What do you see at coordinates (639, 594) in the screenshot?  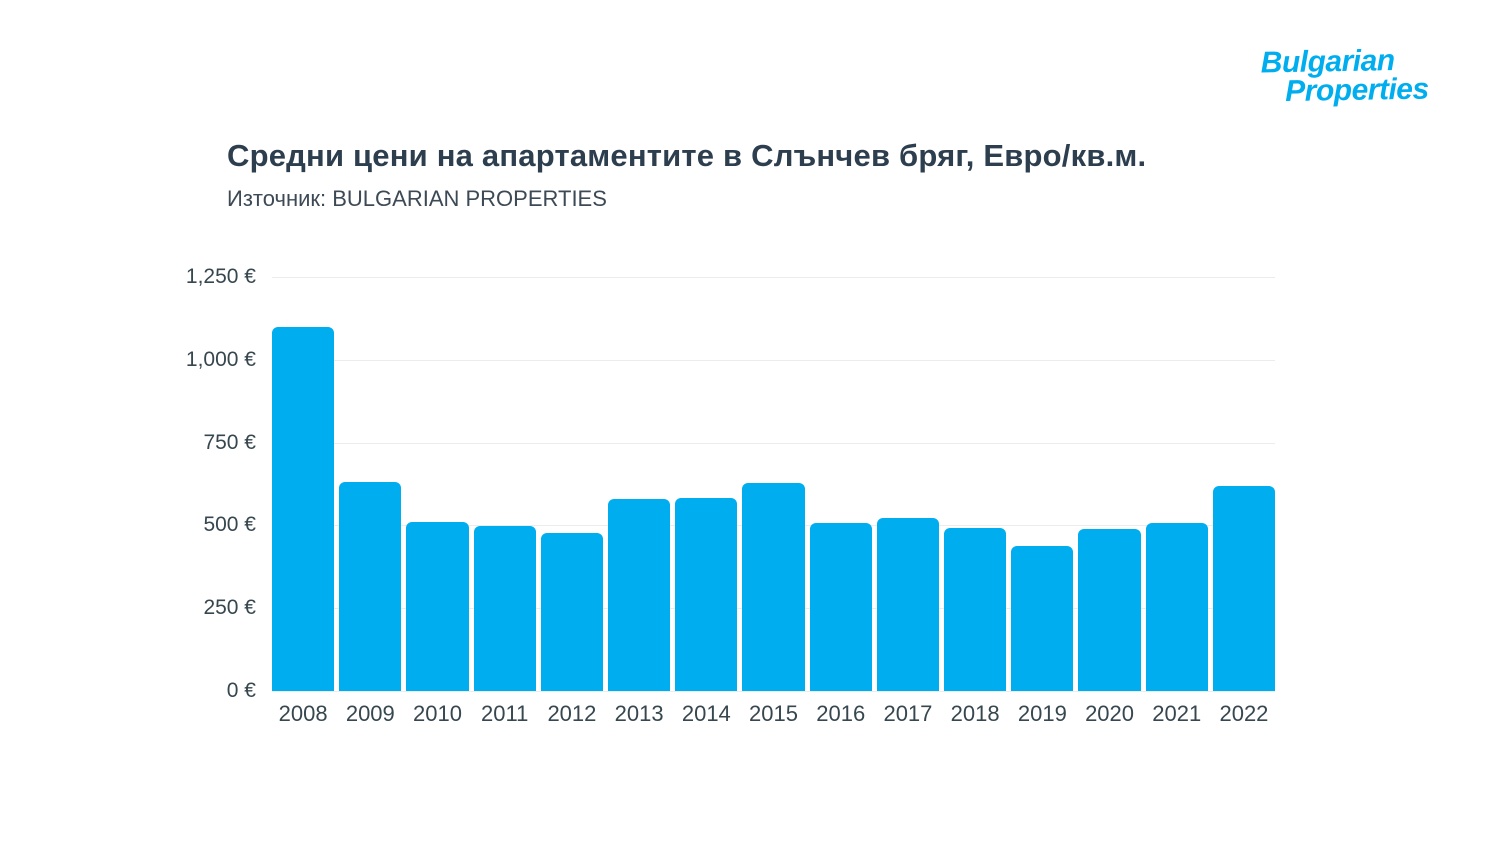 I see `bar-2013` at bounding box center [639, 594].